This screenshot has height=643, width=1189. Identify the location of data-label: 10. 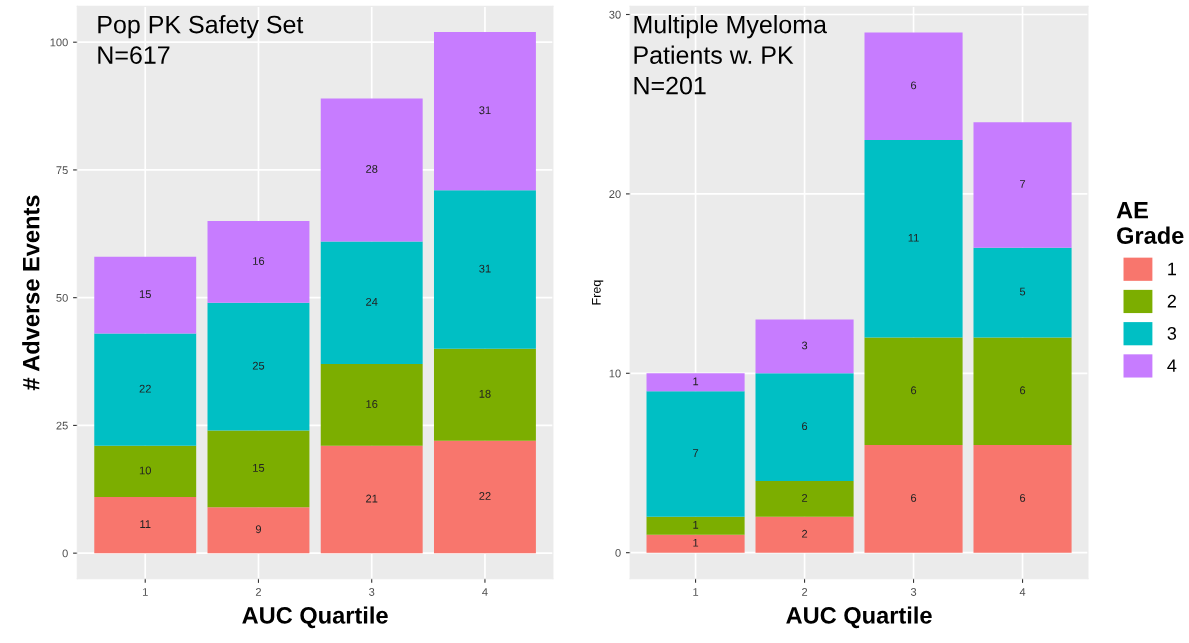
(145, 470).